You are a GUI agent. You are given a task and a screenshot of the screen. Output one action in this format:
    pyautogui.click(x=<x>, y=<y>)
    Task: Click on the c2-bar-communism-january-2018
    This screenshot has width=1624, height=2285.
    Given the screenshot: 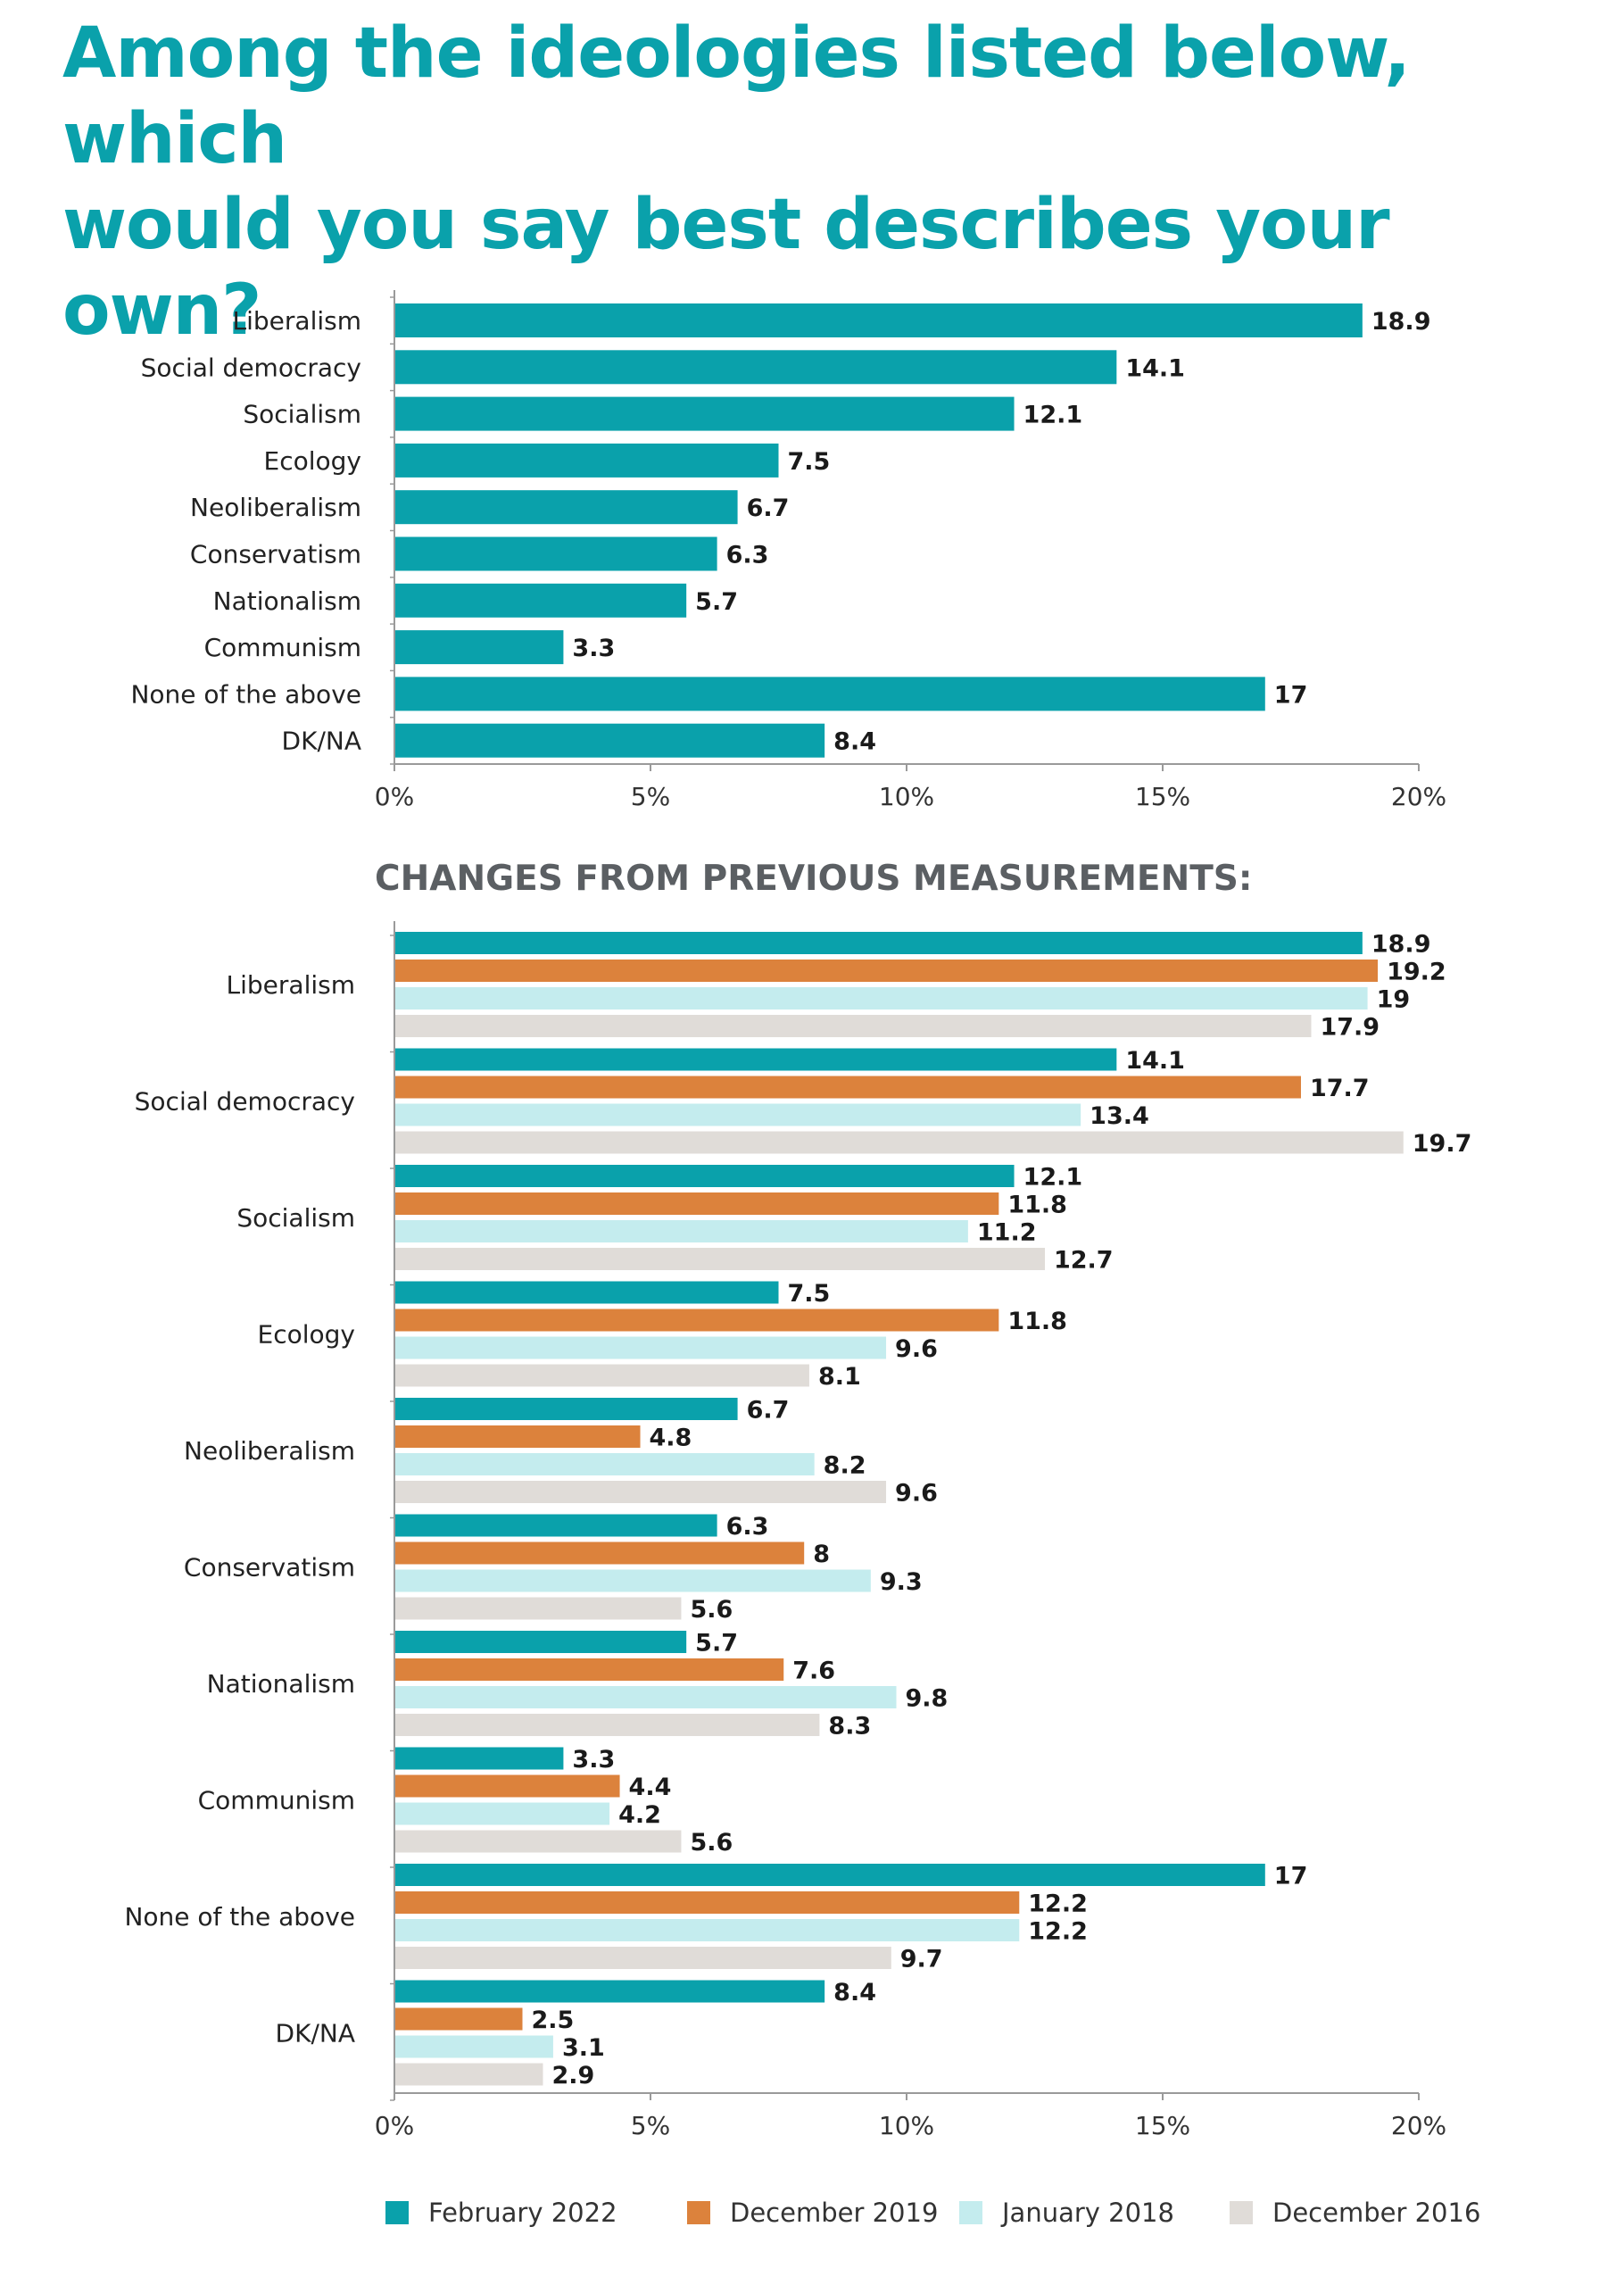 What is the action you would take?
    pyautogui.click(x=502, y=1813)
    